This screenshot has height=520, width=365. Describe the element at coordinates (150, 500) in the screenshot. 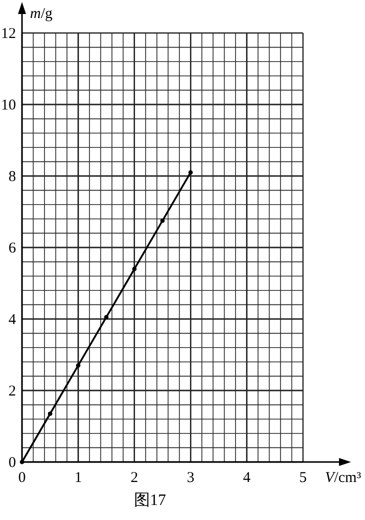

I see `caption: 图17` at that location.